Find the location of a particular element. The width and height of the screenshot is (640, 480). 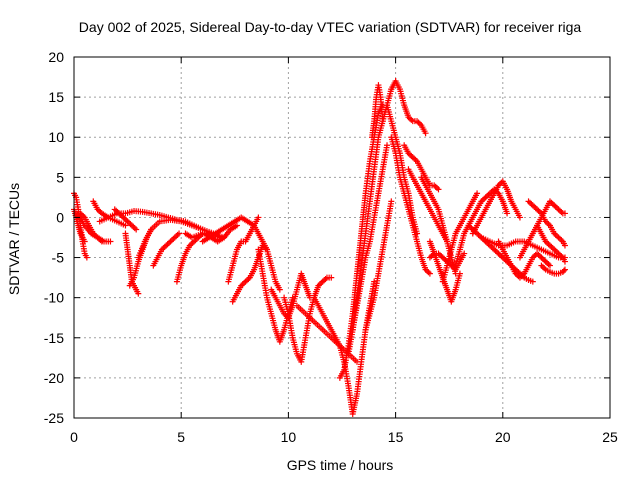

y-tick-label: 20 is located at coordinates (56, 57).